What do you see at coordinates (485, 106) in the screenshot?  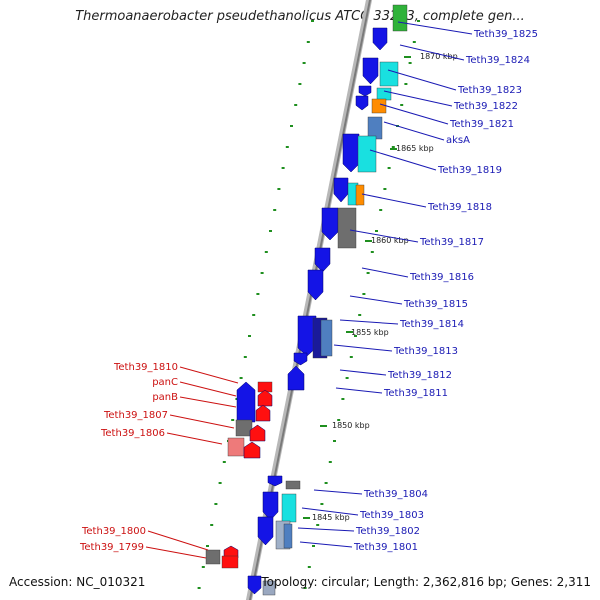 I see `forward-gene-label: Teth39_1822` at bounding box center [485, 106].